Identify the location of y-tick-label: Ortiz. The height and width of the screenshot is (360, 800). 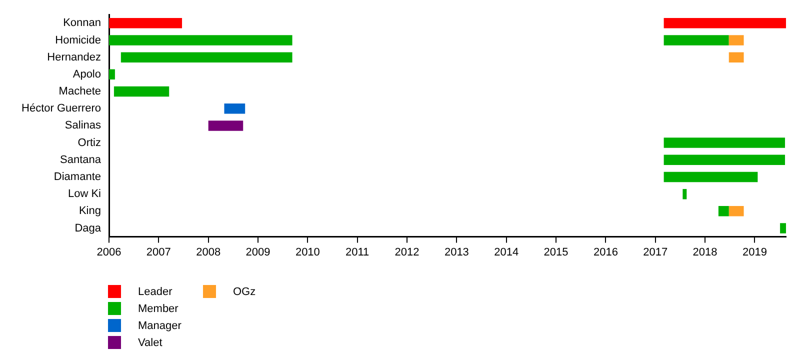
(89, 142).